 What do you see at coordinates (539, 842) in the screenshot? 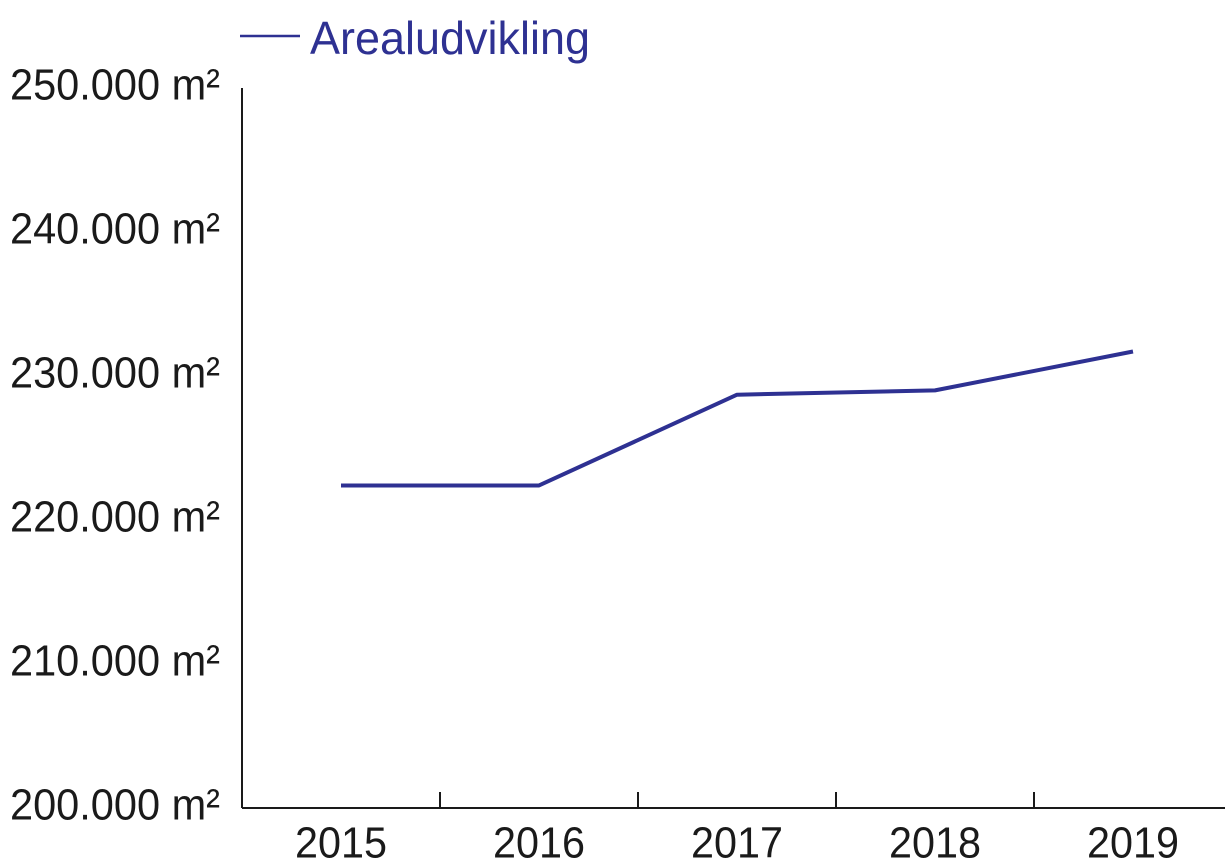
I see `x-tick-label: 2016` at bounding box center [539, 842].